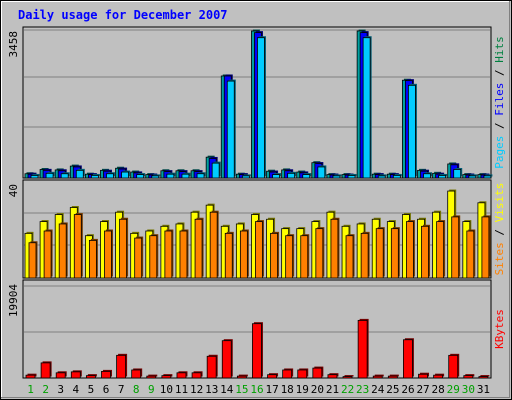 The width and height of the screenshot is (512, 400). Describe the element at coordinates (392, 389) in the screenshot. I see `x-tick-label: 25` at that location.